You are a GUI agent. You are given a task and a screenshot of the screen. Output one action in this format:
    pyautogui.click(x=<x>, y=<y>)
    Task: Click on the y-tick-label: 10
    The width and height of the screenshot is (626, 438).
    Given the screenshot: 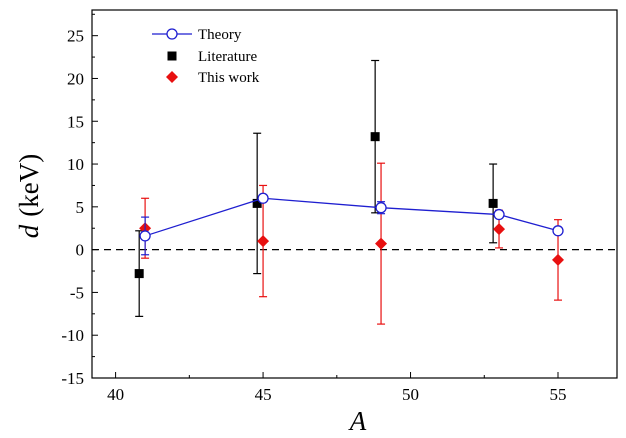 What is the action you would take?
    pyautogui.click(x=75, y=164)
    